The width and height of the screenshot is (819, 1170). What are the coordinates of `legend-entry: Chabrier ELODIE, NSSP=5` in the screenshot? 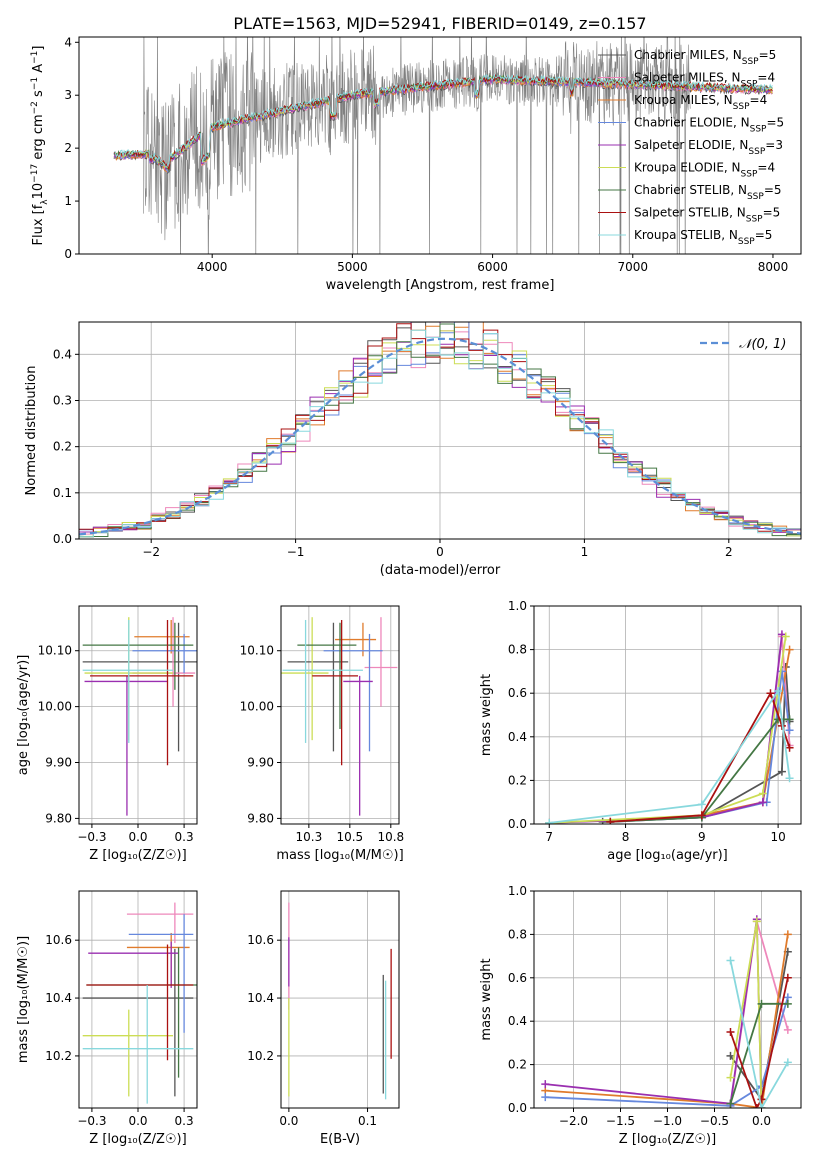 It's located at (709, 125).